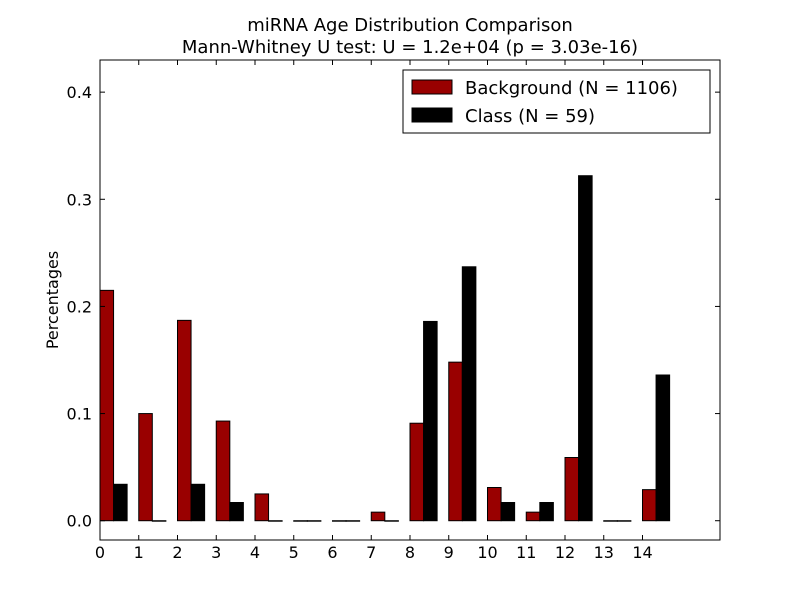 This screenshot has width=800, height=600. Describe the element at coordinates (604, 552) in the screenshot. I see `x-tick-label: 13` at that location.